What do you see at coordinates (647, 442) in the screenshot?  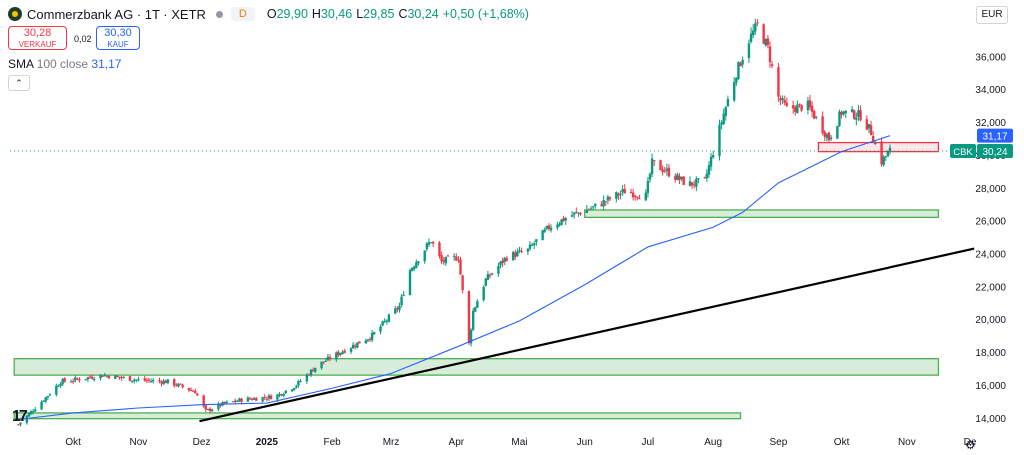 I see `x-tick-label: Jul` at bounding box center [647, 442].